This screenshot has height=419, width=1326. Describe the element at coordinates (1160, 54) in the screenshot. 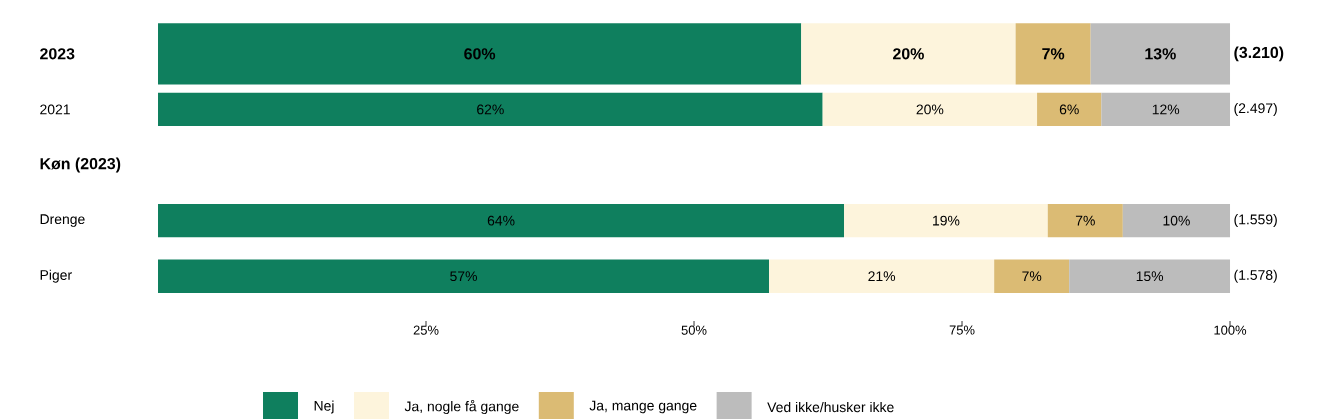

I see `data-label: 13%` at that location.